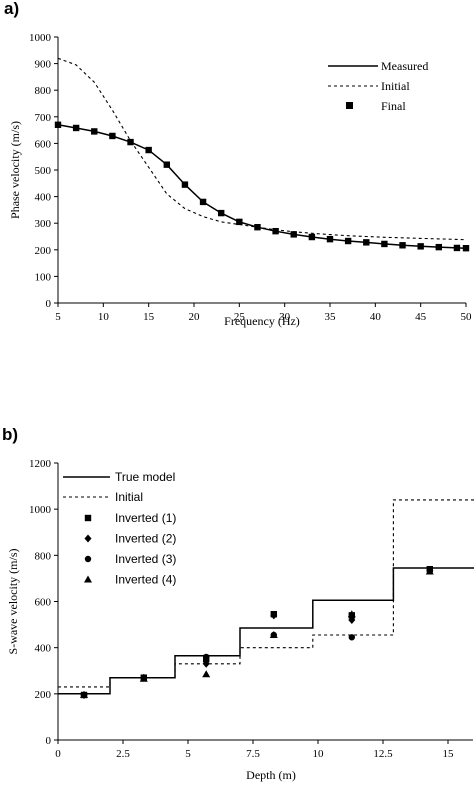  What do you see at coordinates (43, 65) in the screenshot?
I see `y-tick-label: 900` at bounding box center [43, 65].